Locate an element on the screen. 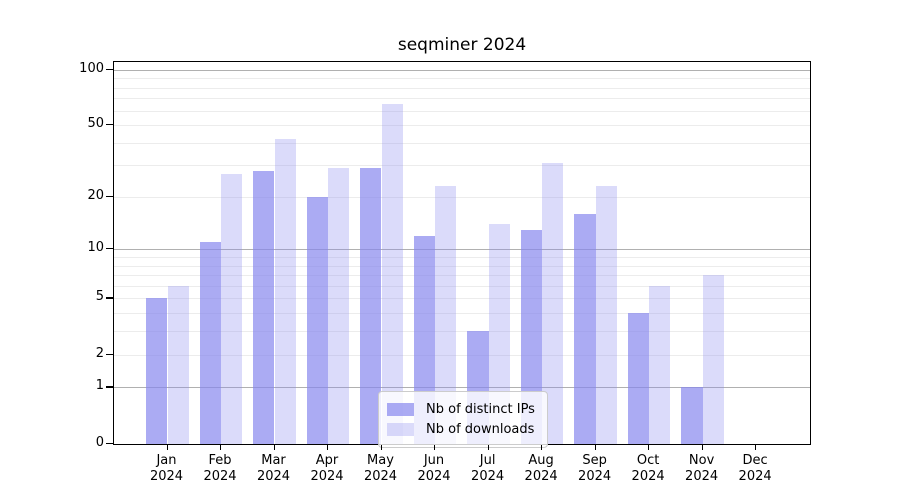 The height and width of the screenshot is (500, 900). y-tick-label: 100 is located at coordinates (91, 68).